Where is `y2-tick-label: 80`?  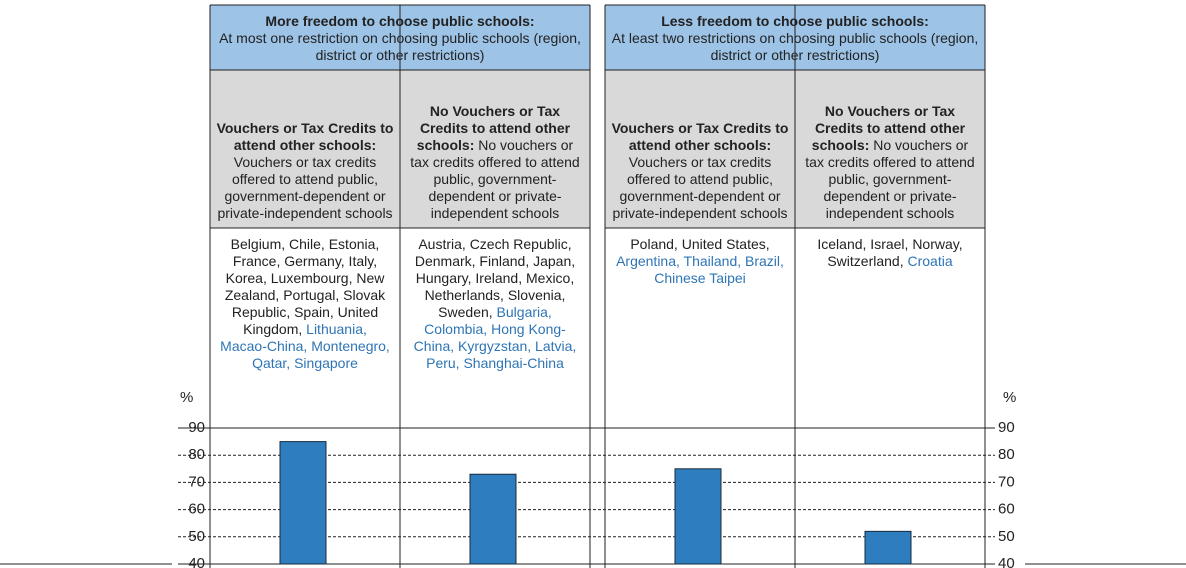 y2-tick-label: 80 is located at coordinates (1006, 454).